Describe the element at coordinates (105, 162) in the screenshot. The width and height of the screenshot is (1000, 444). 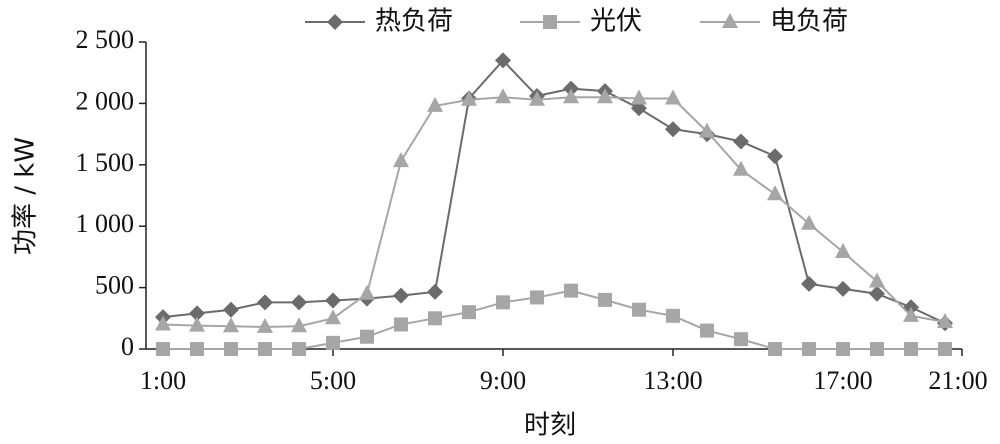
I see `y-tick-label: 1 500` at that location.